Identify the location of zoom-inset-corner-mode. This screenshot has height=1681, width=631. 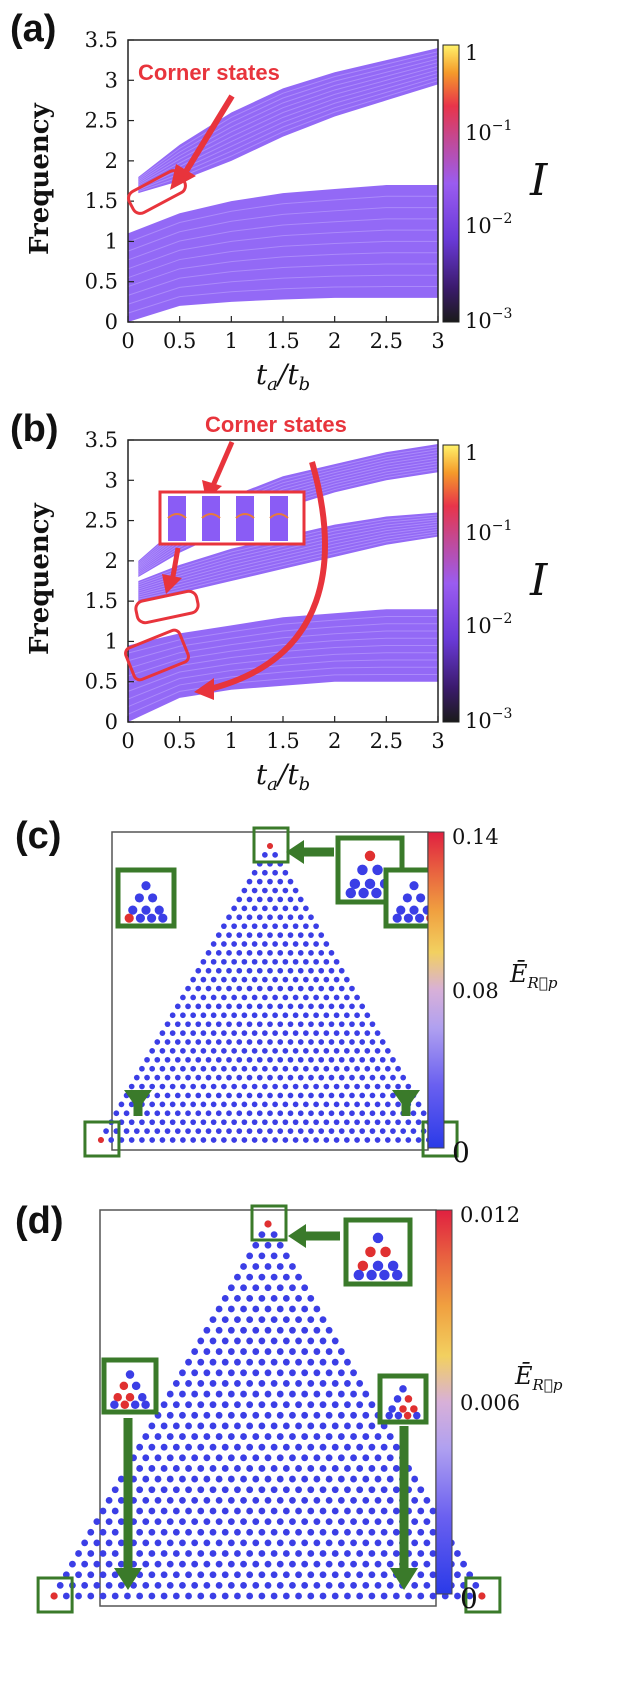
(177, 516).